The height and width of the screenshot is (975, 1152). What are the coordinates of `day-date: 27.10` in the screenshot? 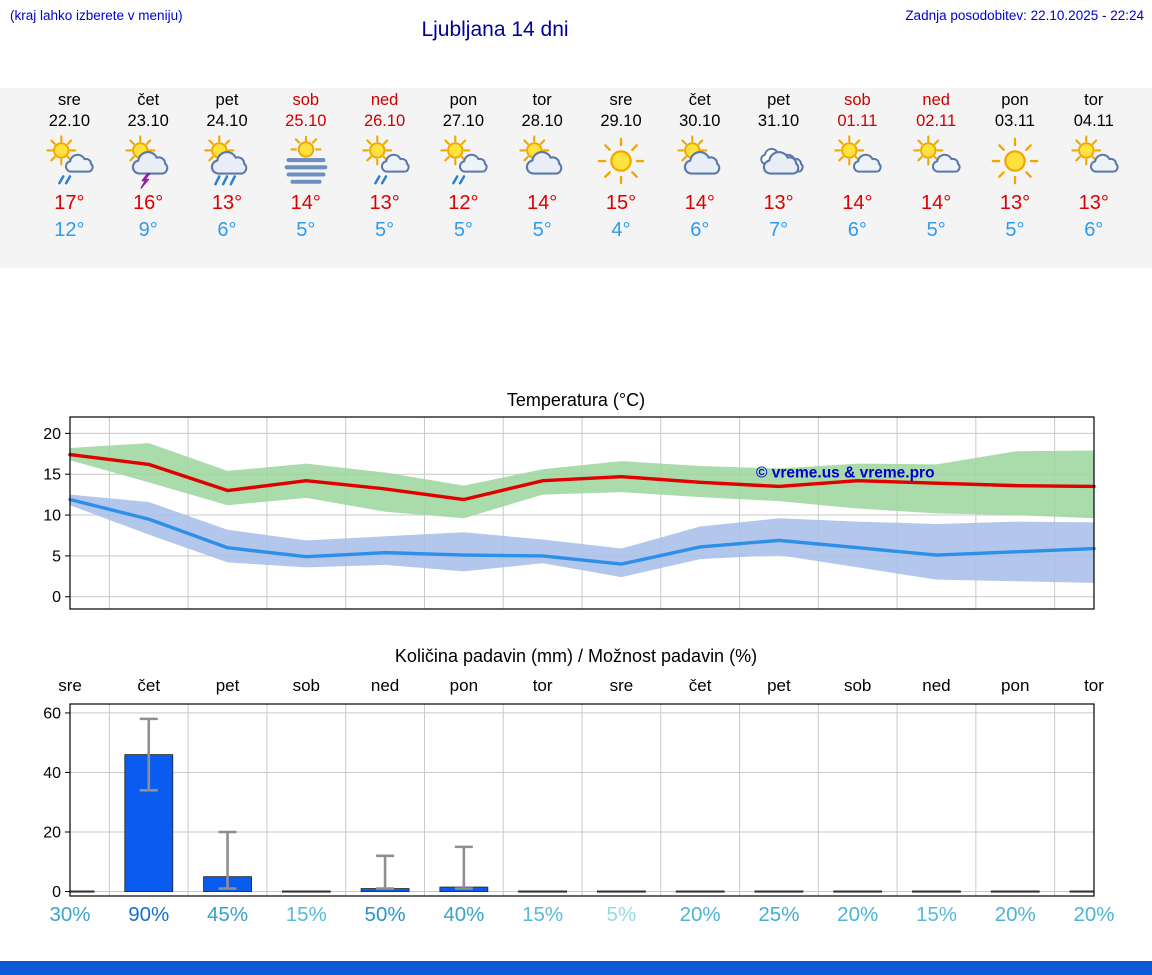 It's located at (463, 121).